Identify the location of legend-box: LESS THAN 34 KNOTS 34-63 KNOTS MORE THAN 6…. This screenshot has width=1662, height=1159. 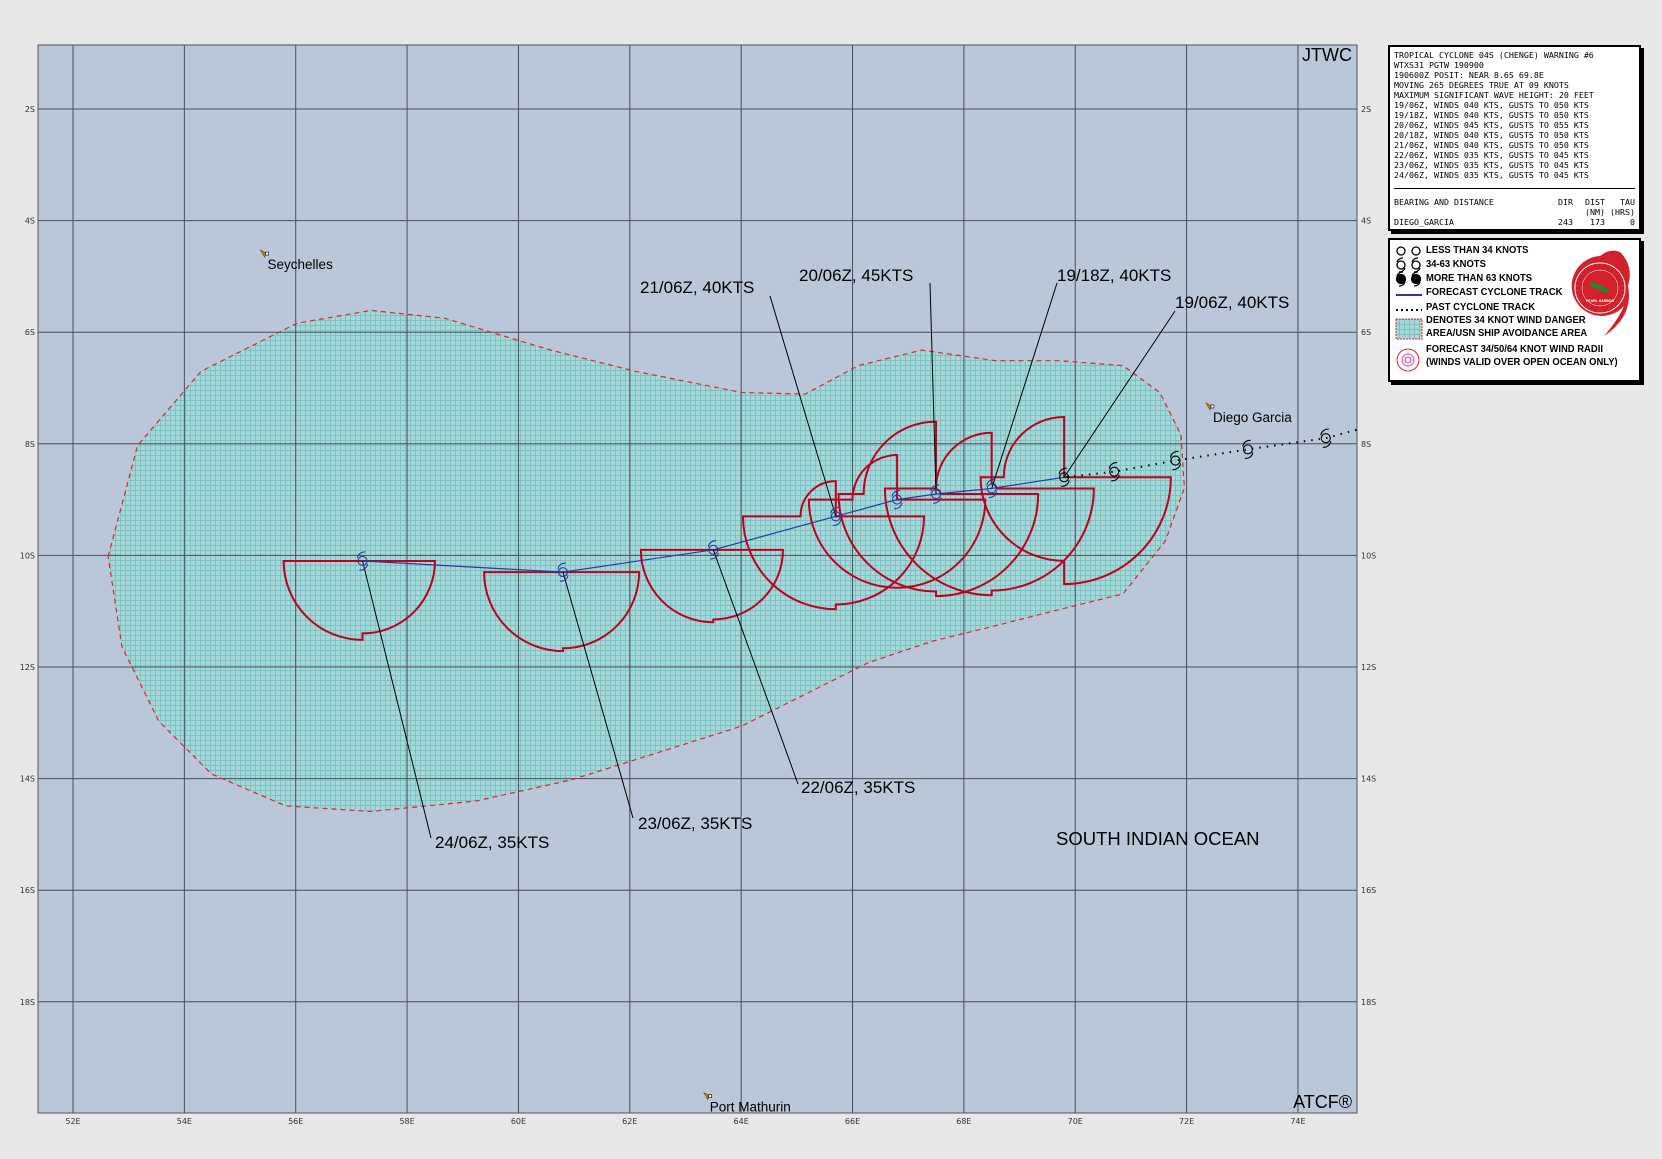
(1514, 310).